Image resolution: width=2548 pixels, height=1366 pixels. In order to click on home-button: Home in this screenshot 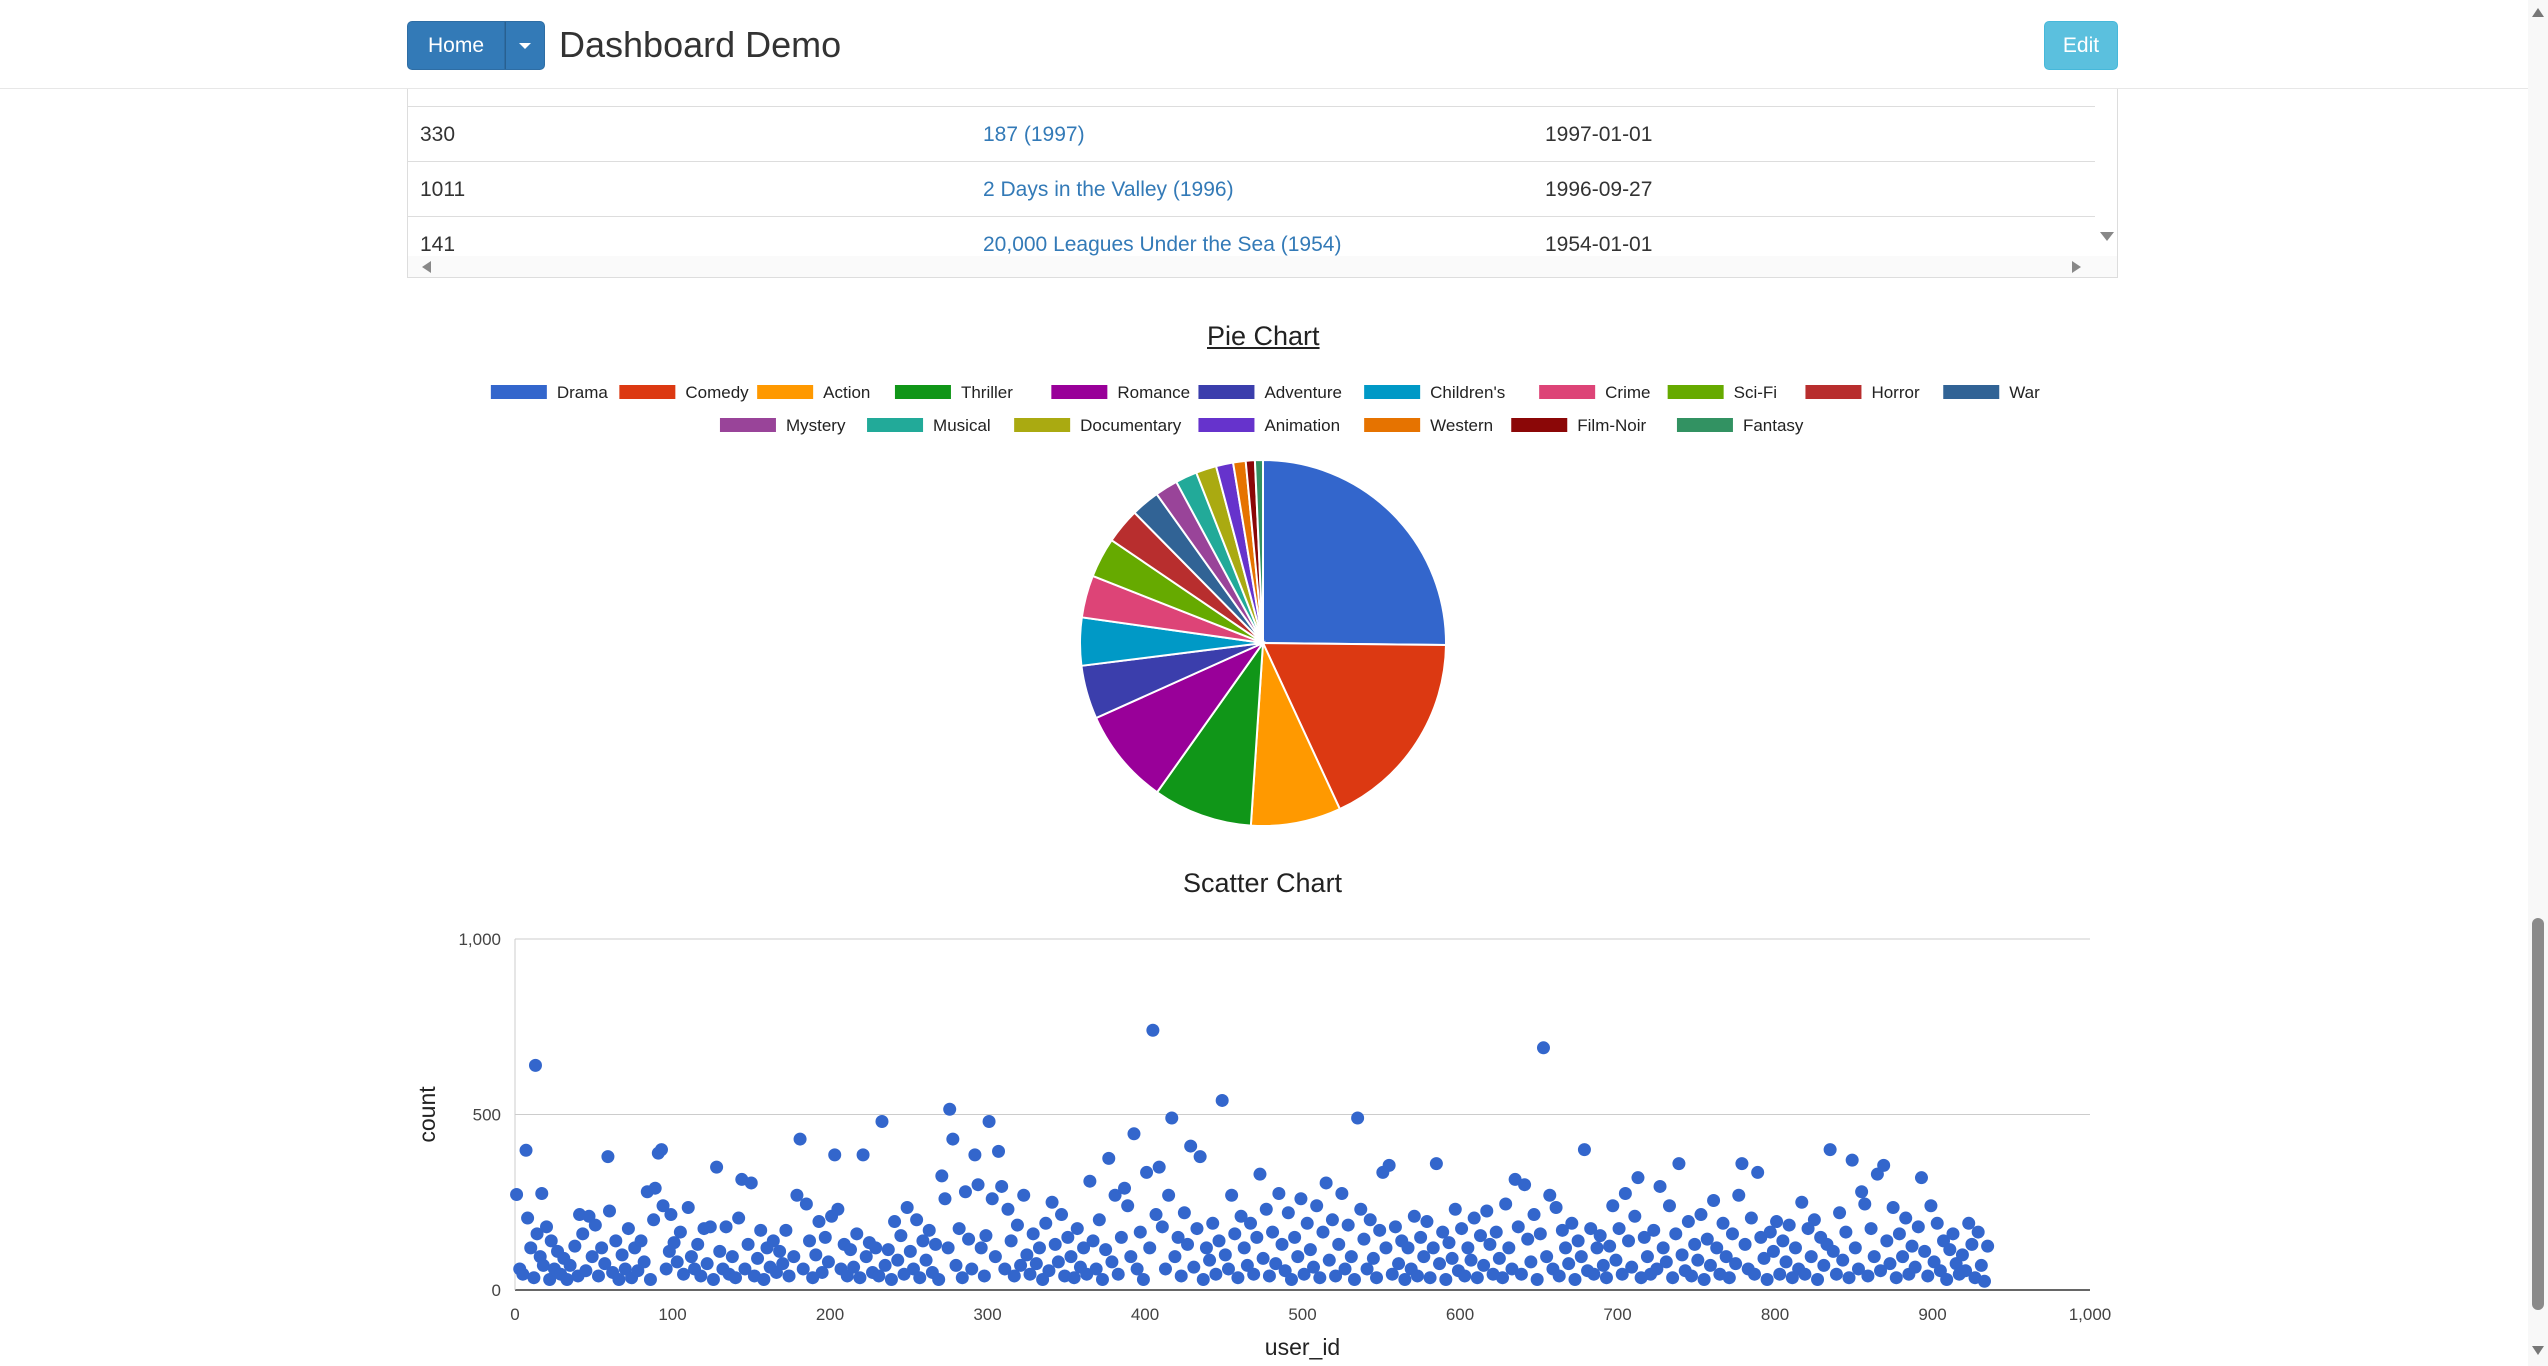, I will do `click(456, 45)`.